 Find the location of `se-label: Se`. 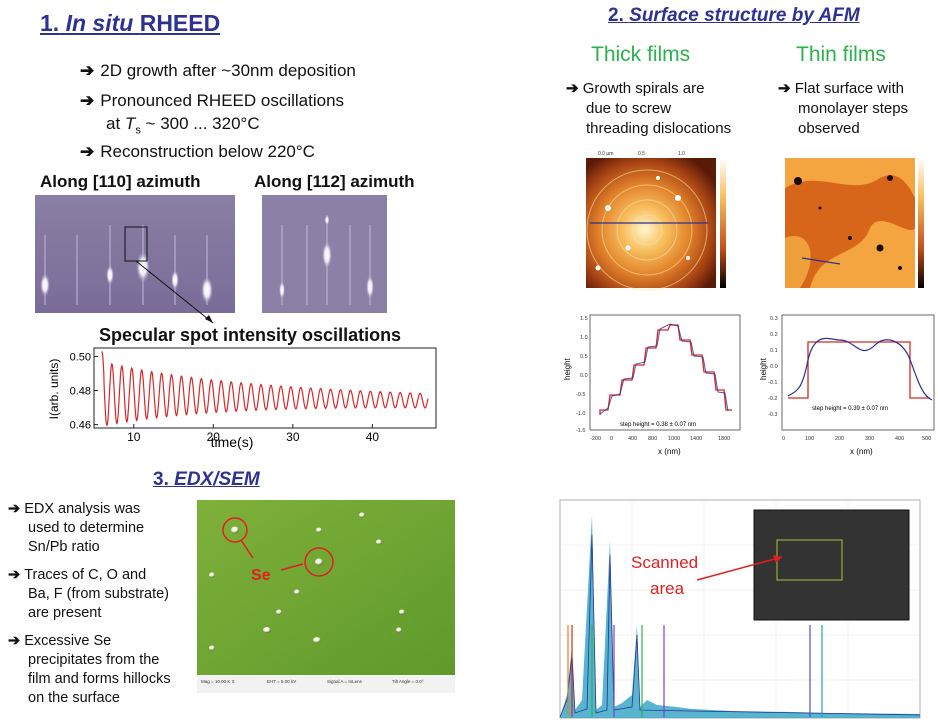

se-label: Se is located at coordinates (261, 575).